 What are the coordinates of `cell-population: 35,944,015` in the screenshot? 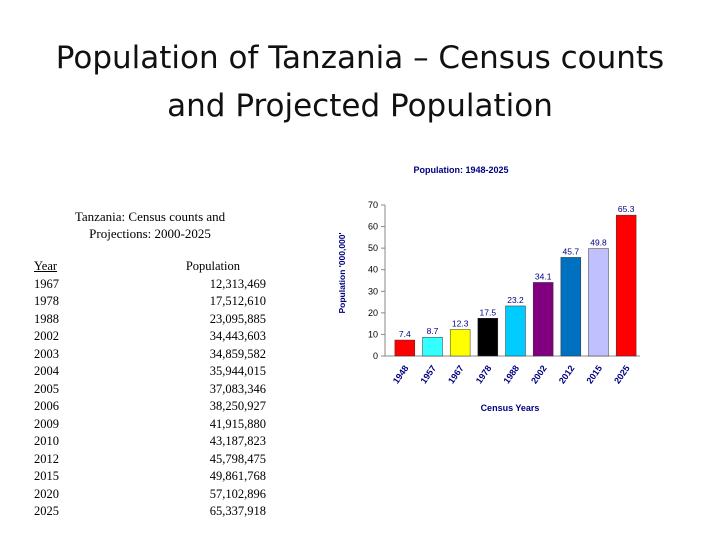 It's located at (237, 371).